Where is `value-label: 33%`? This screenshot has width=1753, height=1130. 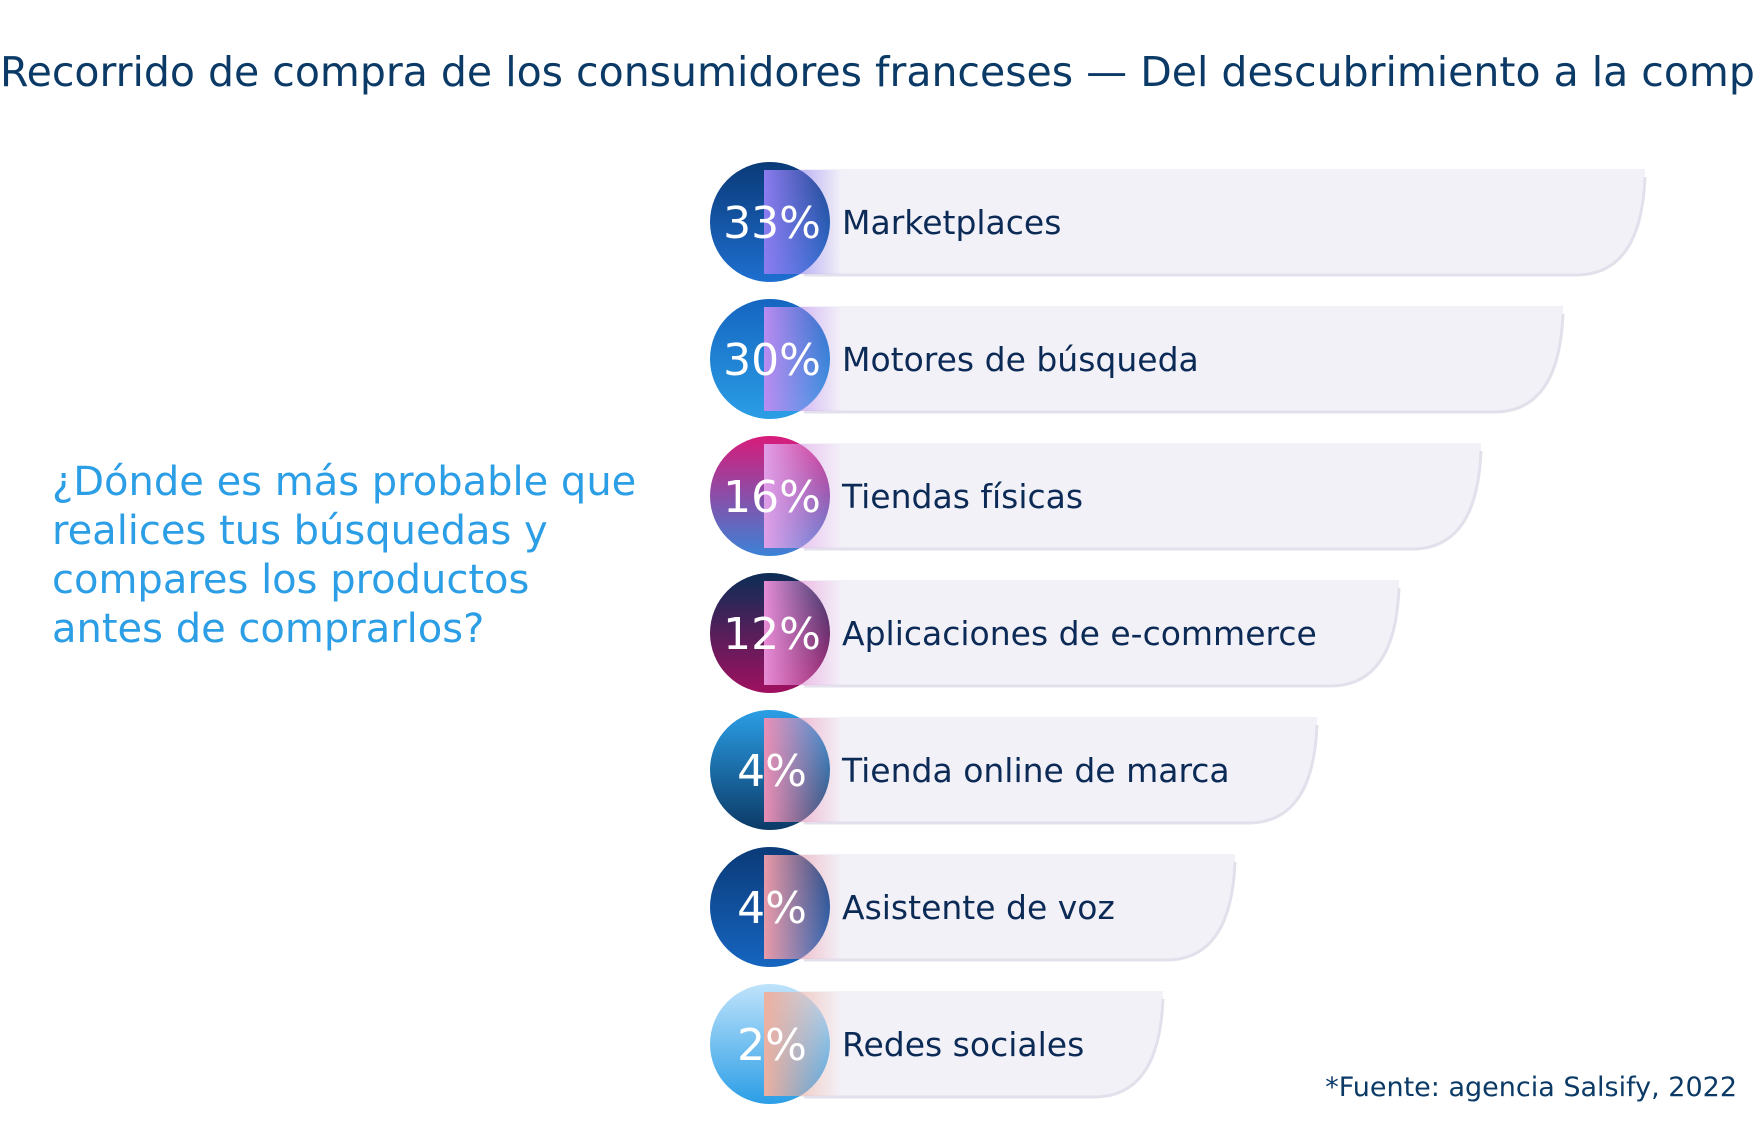
value-label: 33% is located at coordinates (772, 223).